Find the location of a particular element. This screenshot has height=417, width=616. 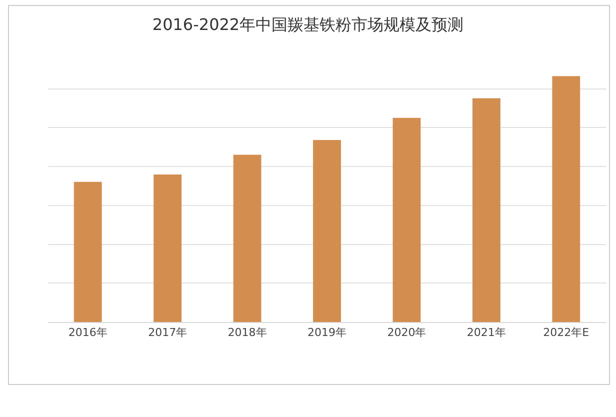

x-tick-label: 2019年 is located at coordinates (327, 333).